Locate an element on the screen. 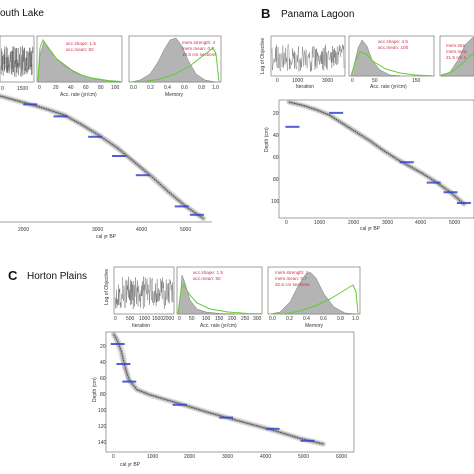 Image resolution: width=474 pixels, height=474 pixels. panel-c-accrate-prior is located at coordinates (219, 299).